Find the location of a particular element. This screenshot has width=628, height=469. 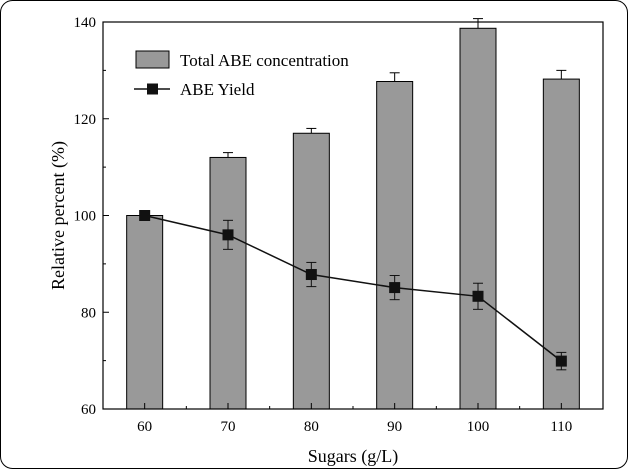

y-tick-label-100: 100 is located at coordinates (85, 217).